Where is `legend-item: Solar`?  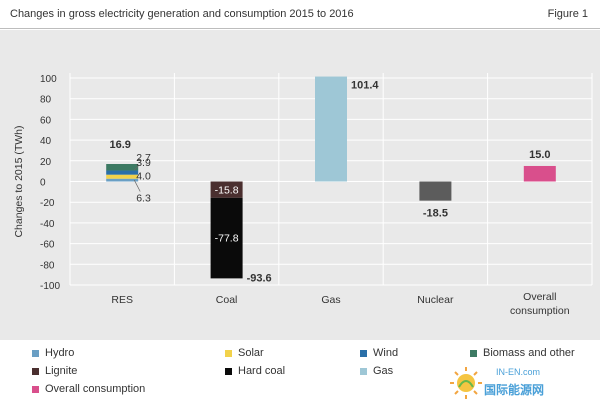
legend-item: Solar is located at coordinates (244, 353).